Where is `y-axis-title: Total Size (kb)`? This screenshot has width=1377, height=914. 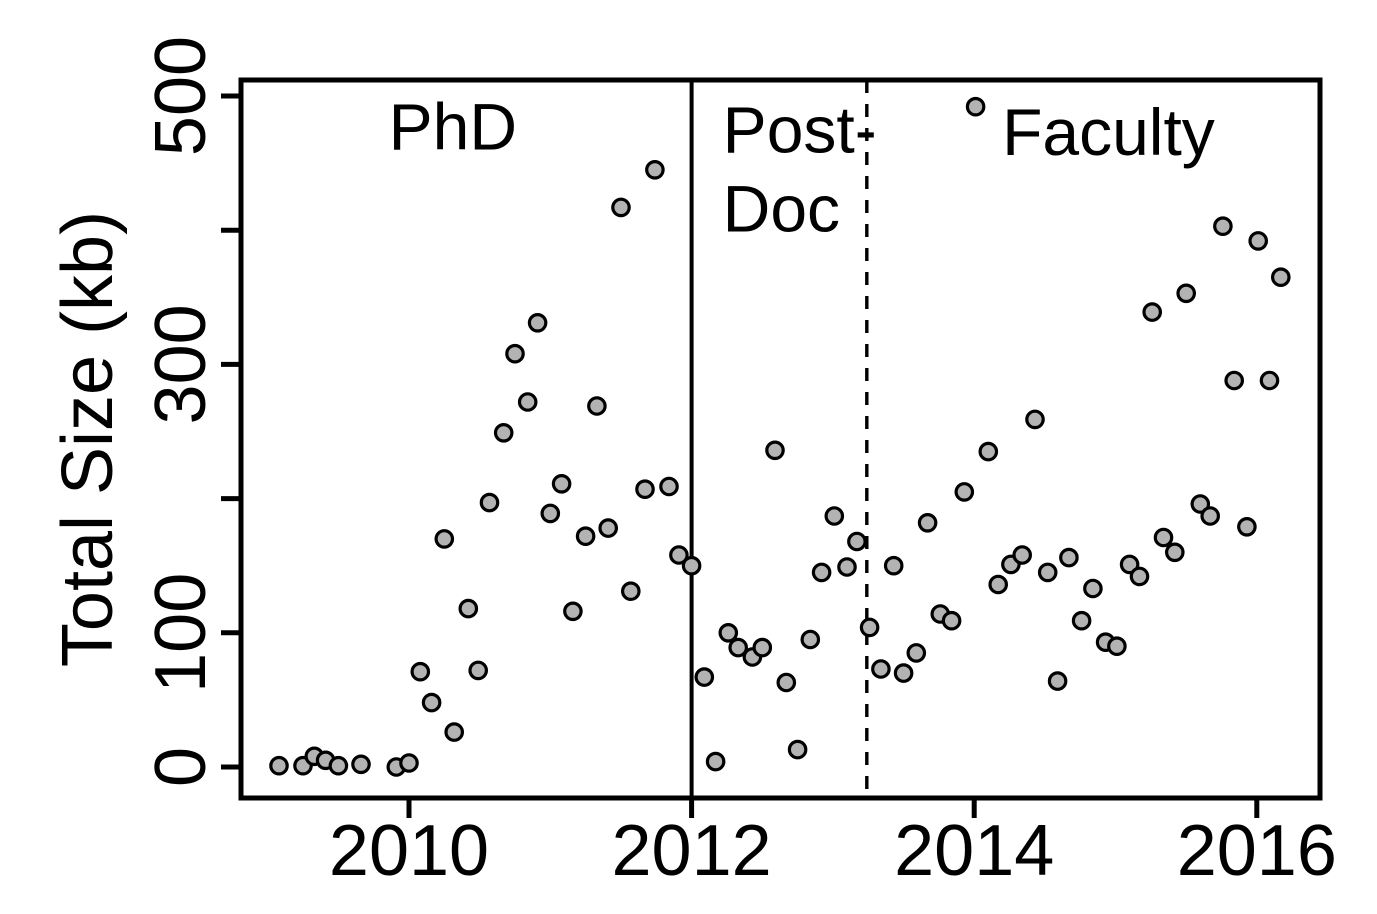 y-axis-title: Total Size (kb) is located at coordinates (88, 439).